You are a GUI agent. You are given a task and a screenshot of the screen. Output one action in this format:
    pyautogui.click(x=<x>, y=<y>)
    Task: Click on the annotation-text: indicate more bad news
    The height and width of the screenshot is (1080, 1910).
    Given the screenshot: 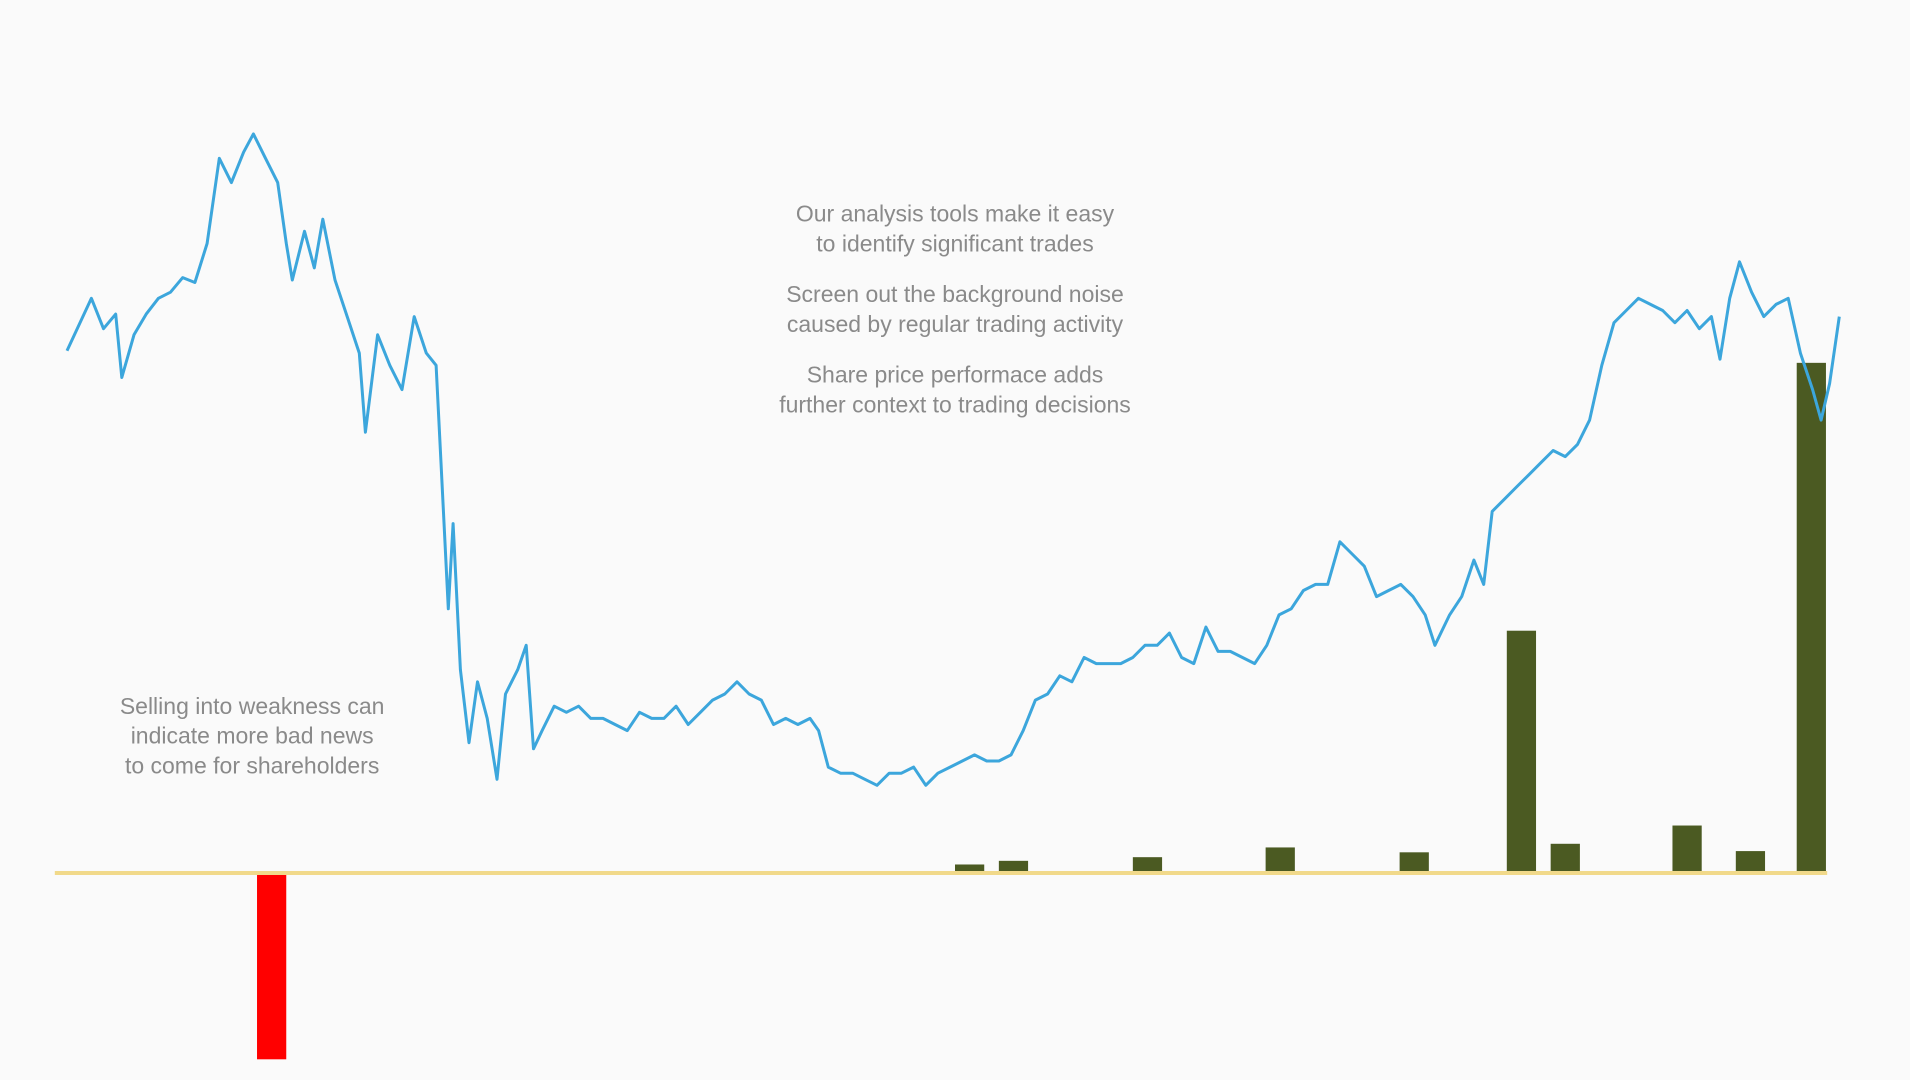 What is the action you would take?
    pyautogui.click(x=252, y=736)
    